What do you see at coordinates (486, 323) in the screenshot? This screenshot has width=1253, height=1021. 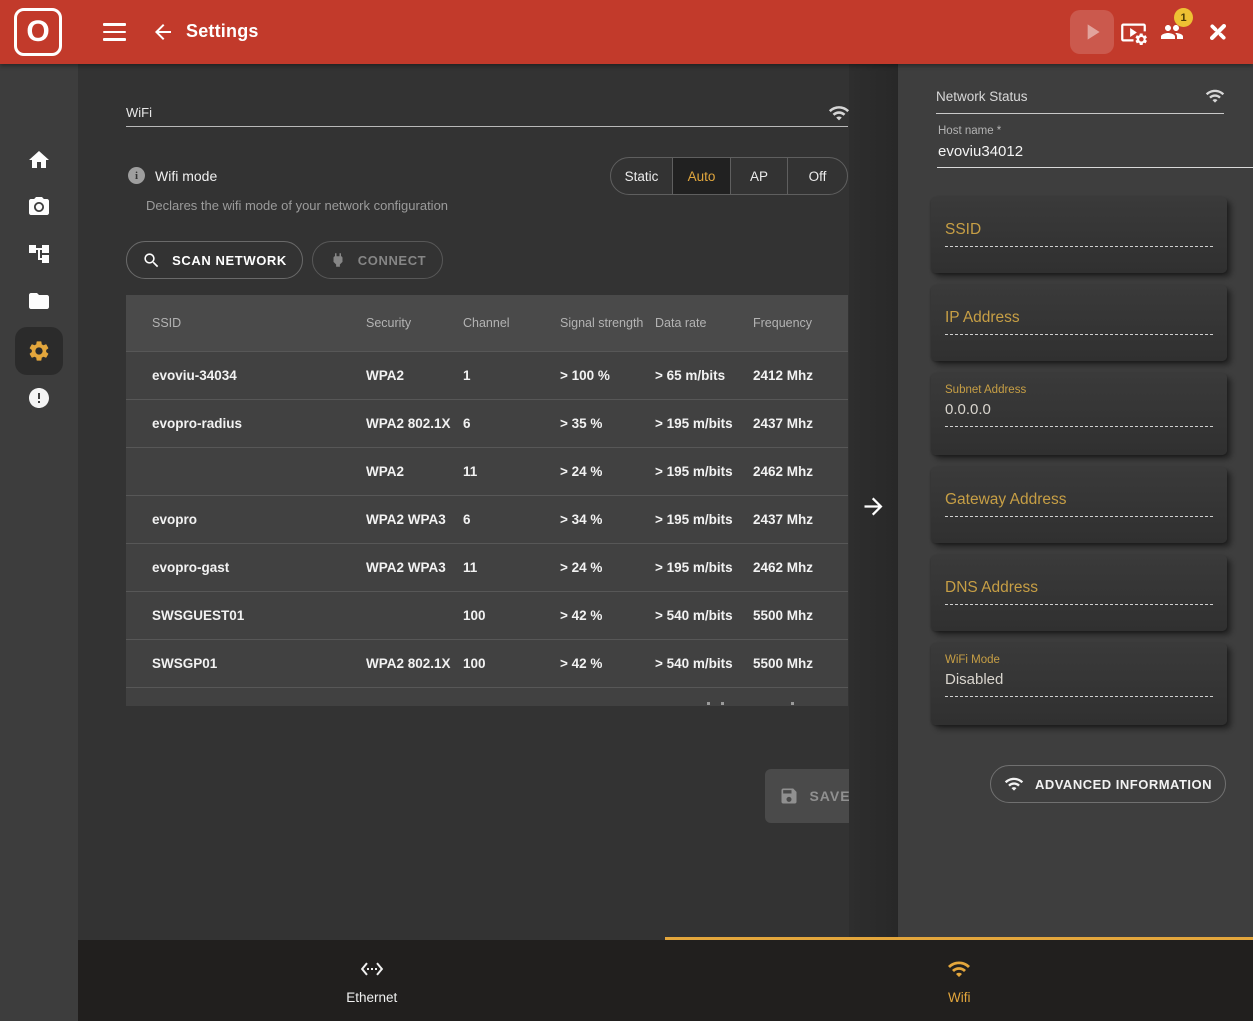 I see `col-channel: Channel` at bounding box center [486, 323].